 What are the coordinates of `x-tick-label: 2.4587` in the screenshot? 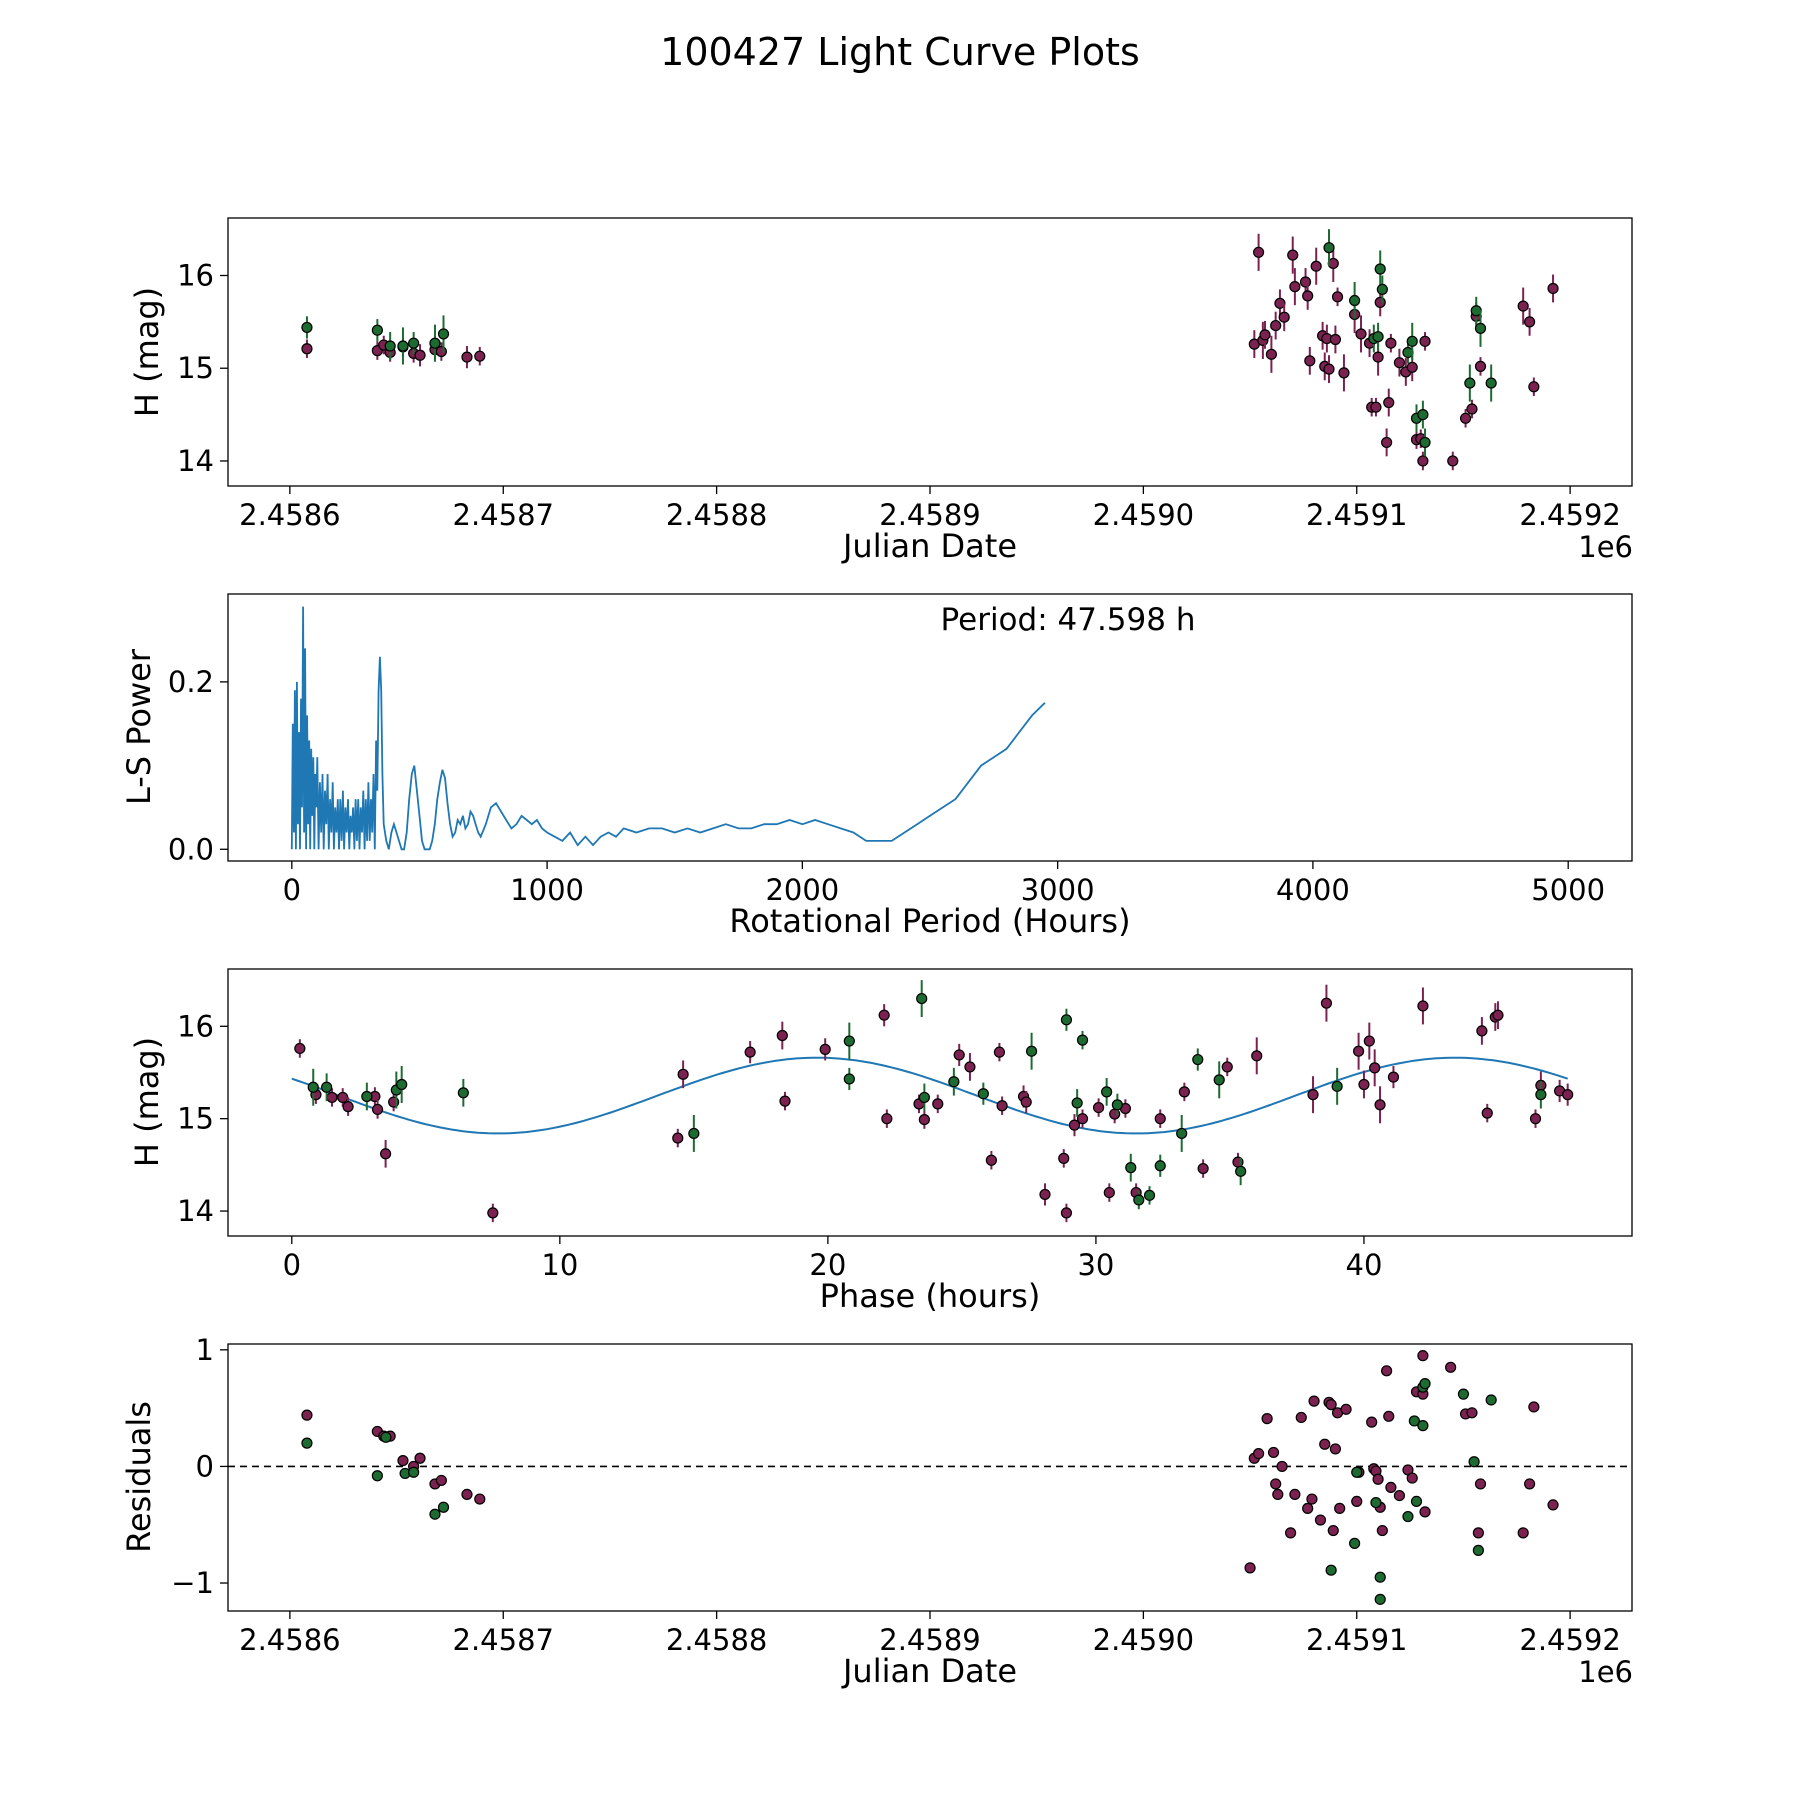 It's located at (503, 1640).